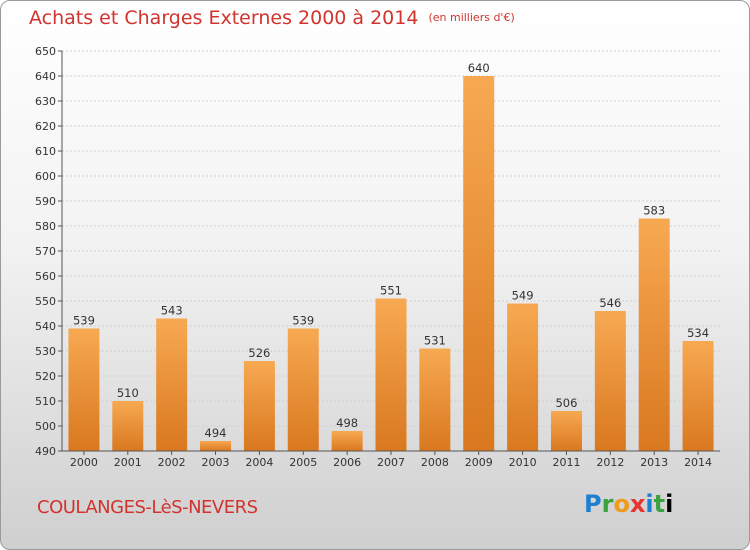  Describe the element at coordinates (566, 403) in the screenshot. I see `data-label: 506` at that location.